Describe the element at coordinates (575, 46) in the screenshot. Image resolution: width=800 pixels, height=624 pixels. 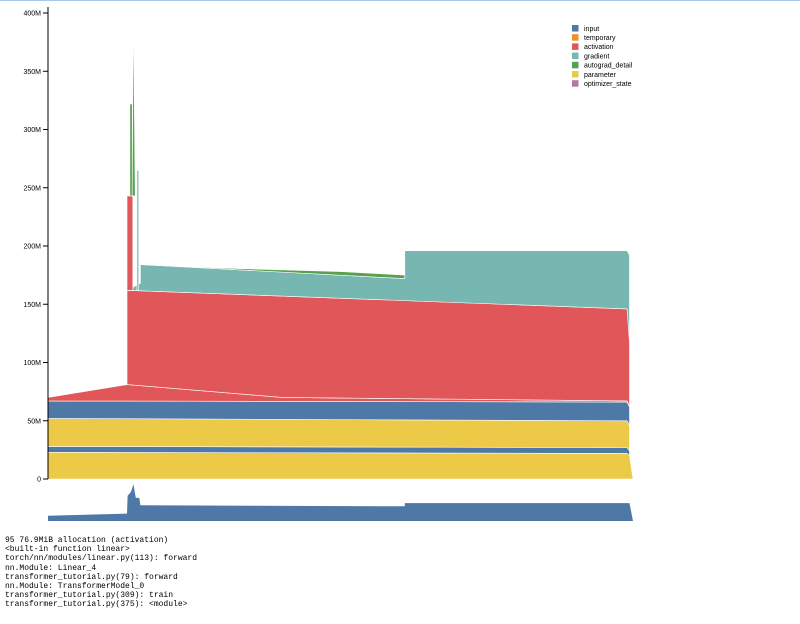
I see `legend-swatch-activation` at that location.